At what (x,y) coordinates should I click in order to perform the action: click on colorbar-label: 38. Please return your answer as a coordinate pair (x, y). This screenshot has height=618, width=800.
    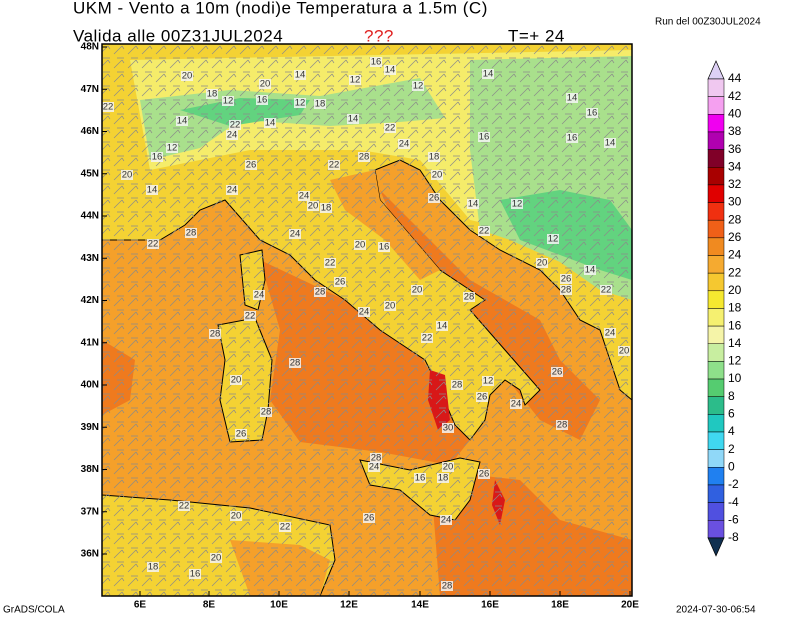
    Looking at the image, I should click on (735, 131).